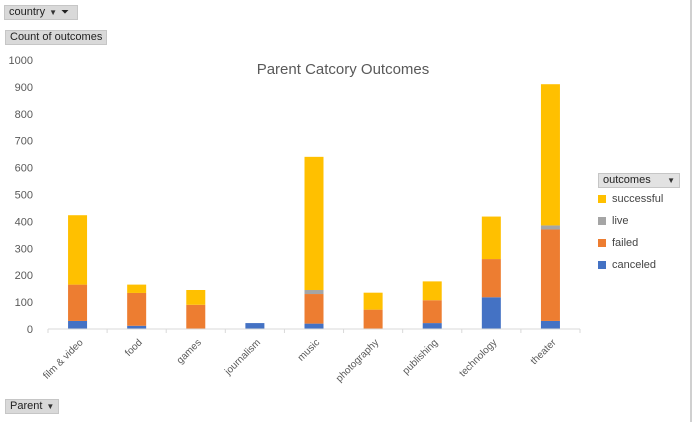  Describe the element at coordinates (309, 350) in the screenshot. I see `x-tick-label: music` at that location.